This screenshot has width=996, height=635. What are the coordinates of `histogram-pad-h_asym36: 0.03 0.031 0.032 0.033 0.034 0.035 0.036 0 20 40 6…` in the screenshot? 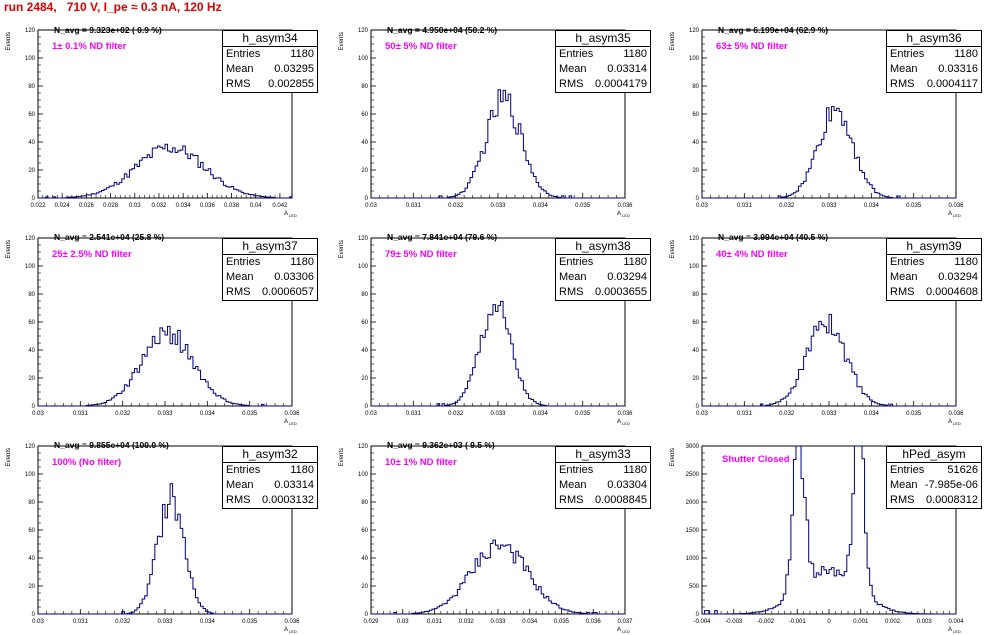 It's located at (829, 115).